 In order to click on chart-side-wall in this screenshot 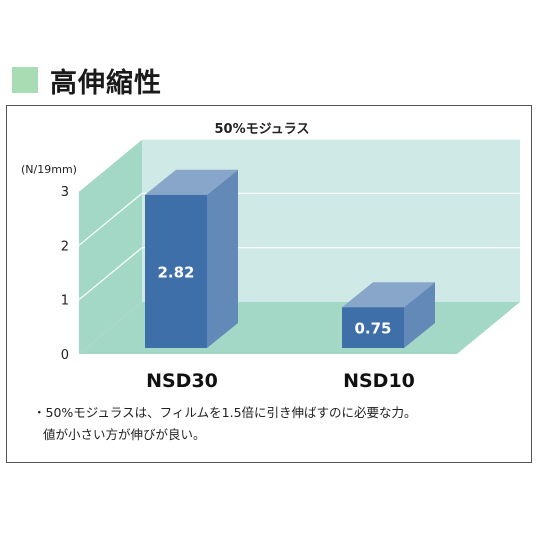, I will do `click(110, 246)`.